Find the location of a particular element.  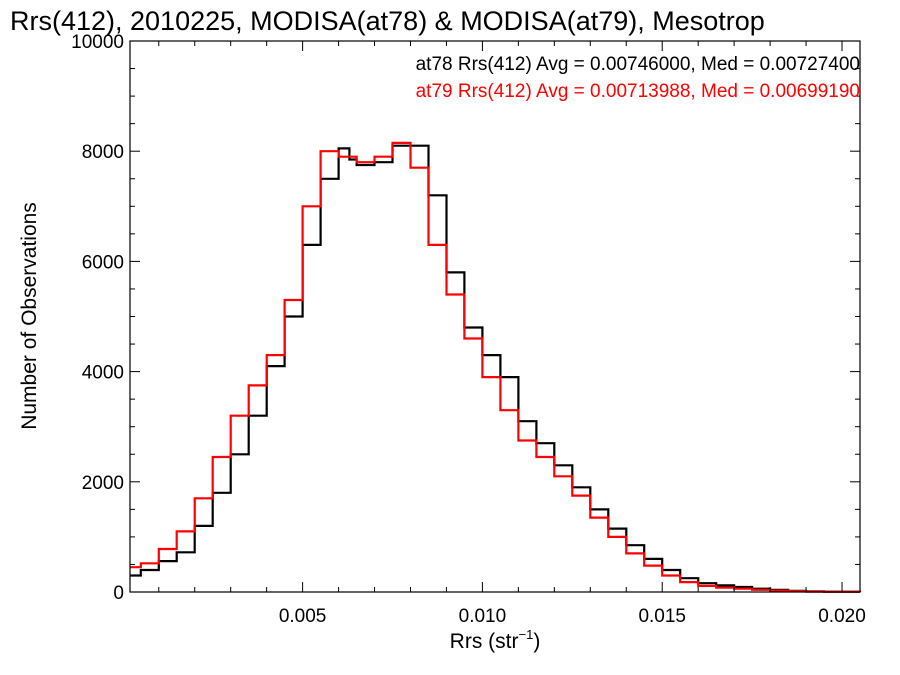

y-tick-label: 0 is located at coordinates (118, 593).